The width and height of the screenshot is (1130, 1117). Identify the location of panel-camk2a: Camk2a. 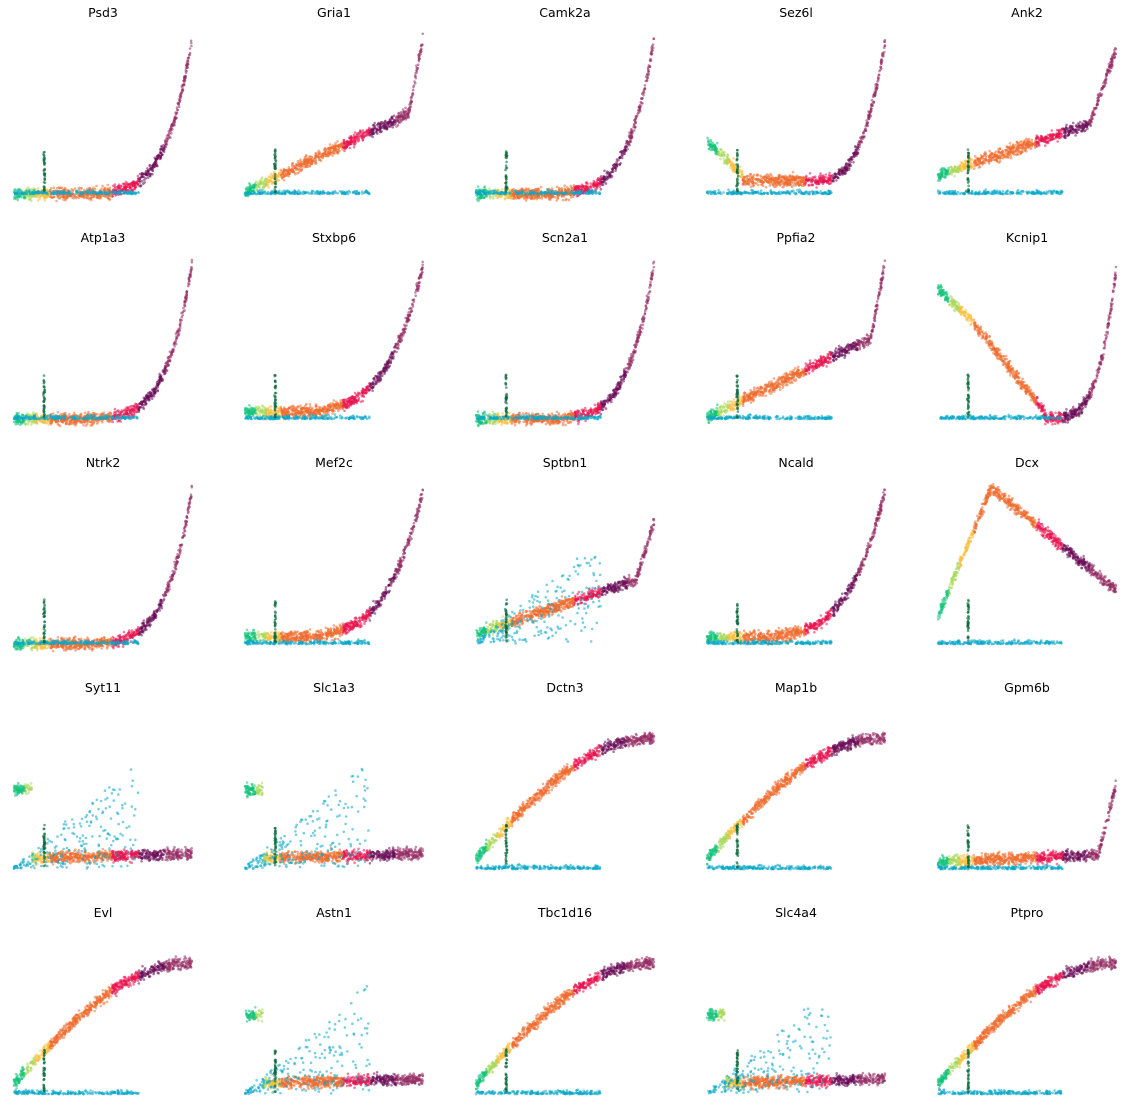
(565, 103).